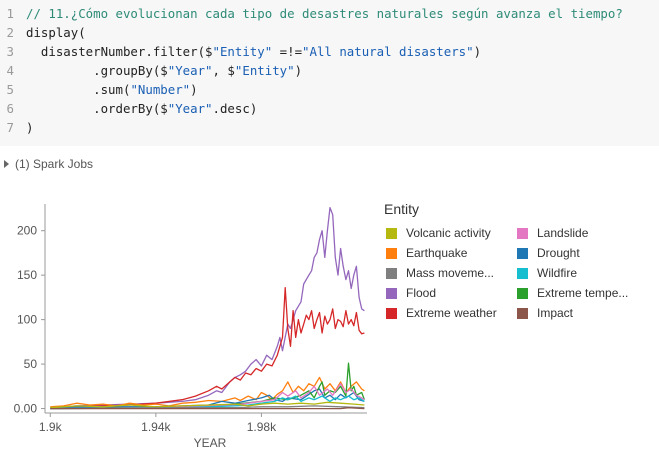 Image resolution: width=659 pixels, height=460 pixels. Describe the element at coordinates (97, 70) in the screenshot. I see `code-token: .groupBy($` at that location.